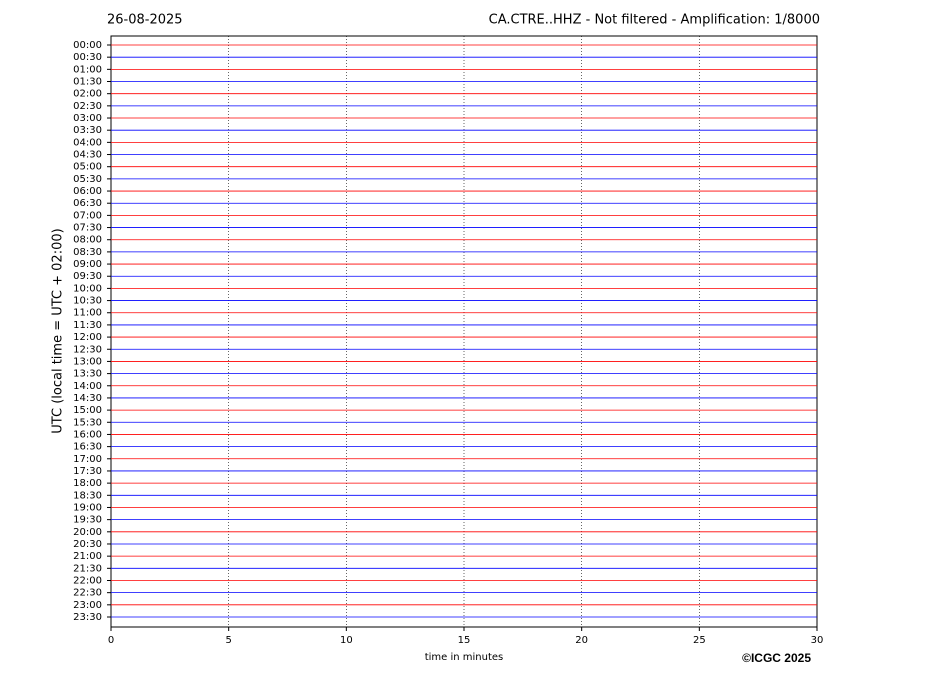  Describe the element at coordinates (87, 240) in the screenshot. I see `y-tick-label: 08:00` at that location.